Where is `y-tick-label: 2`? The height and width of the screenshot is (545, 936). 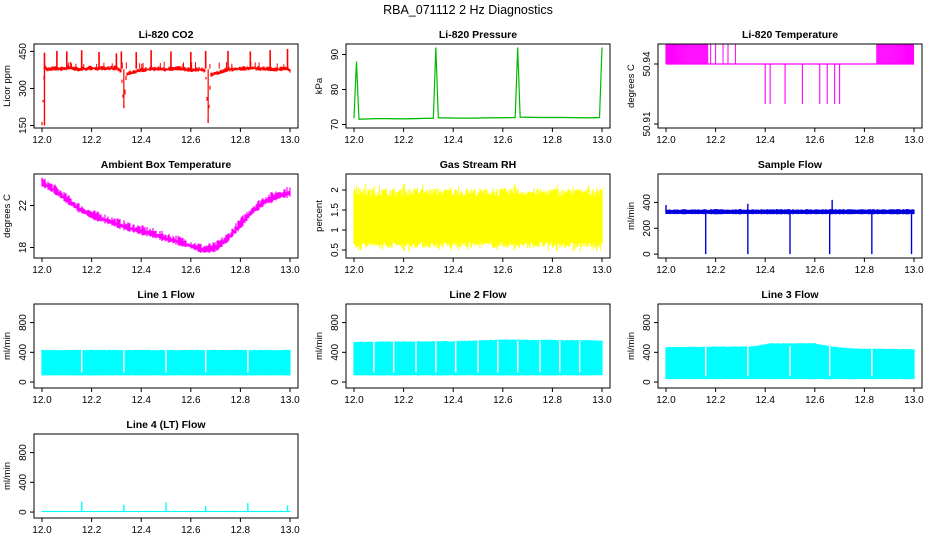
y-tick-label: 2 is located at coordinates (335, 190).